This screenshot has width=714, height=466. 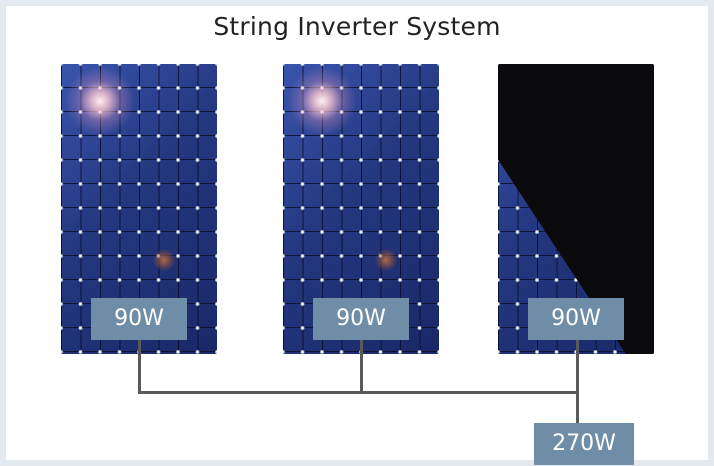 What do you see at coordinates (357, 26) in the screenshot?
I see `diagram-title: String Inverter System` at bounding box center [357, 26].